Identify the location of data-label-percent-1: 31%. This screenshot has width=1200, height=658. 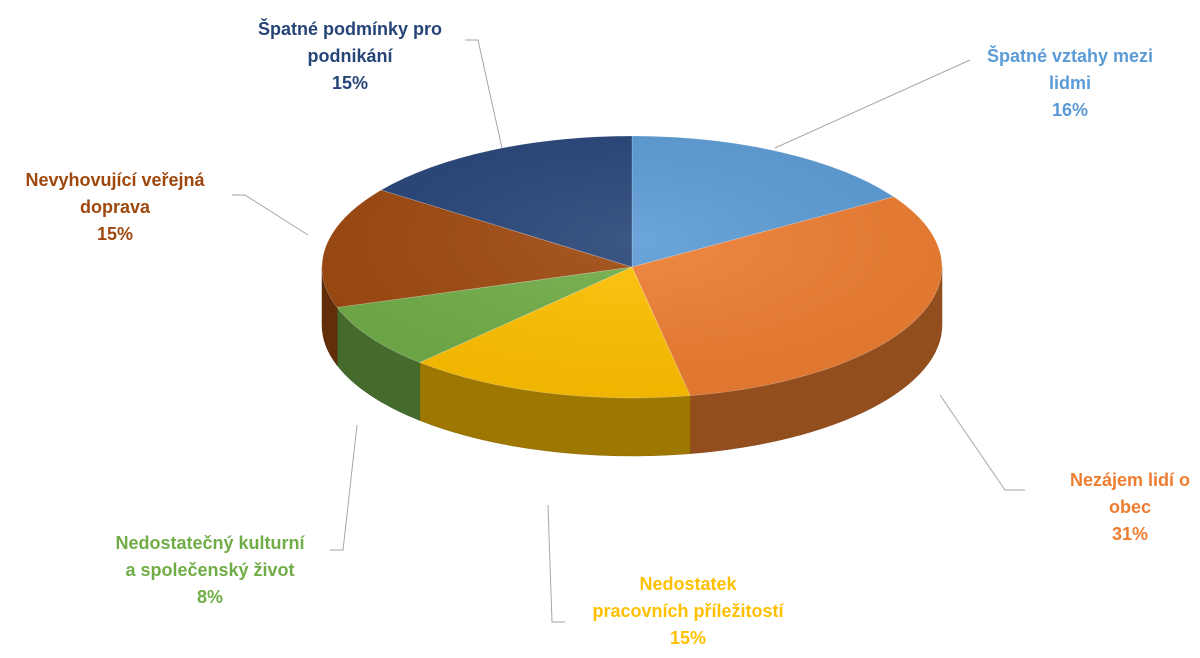
(1130, 534).